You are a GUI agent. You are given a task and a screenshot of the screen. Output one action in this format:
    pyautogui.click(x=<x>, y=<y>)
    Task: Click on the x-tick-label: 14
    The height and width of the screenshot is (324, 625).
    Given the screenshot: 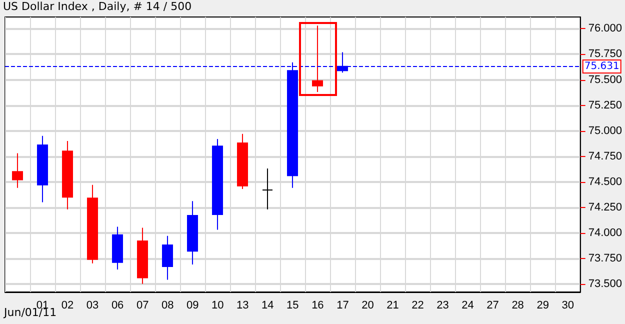 What is the action you would take?
    pyautogui.click(x=268, y=306)
    